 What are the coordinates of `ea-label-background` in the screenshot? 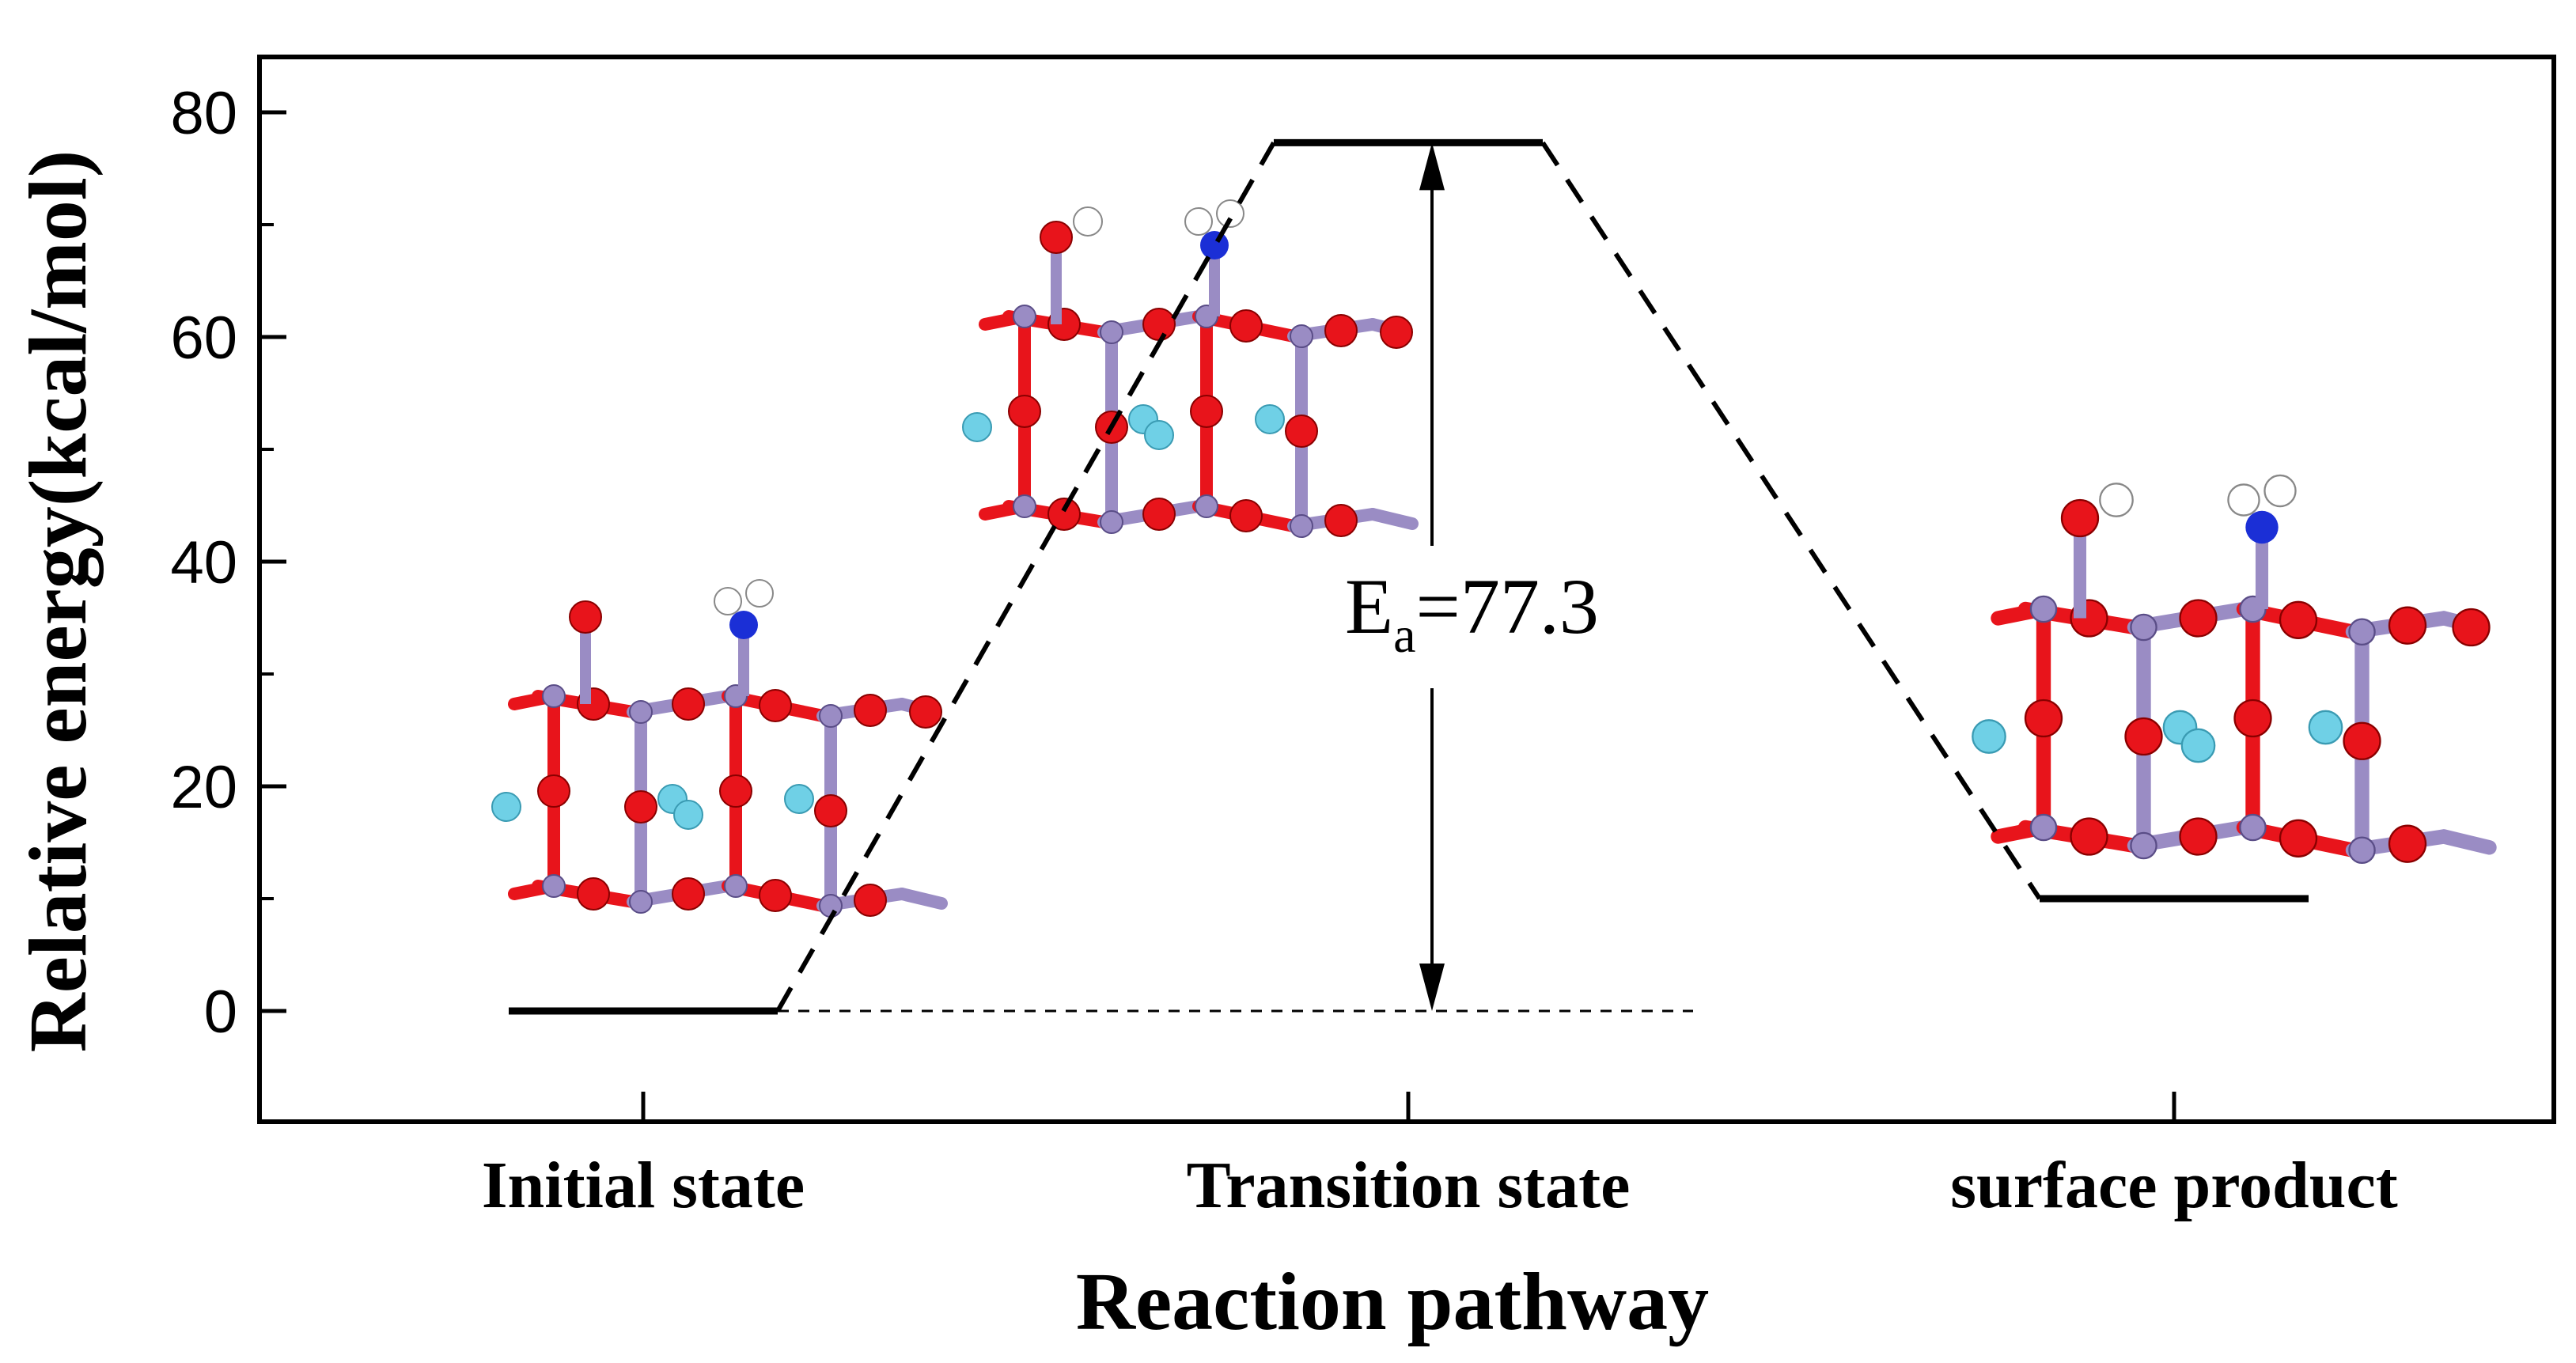 It's located at (1495, 617).